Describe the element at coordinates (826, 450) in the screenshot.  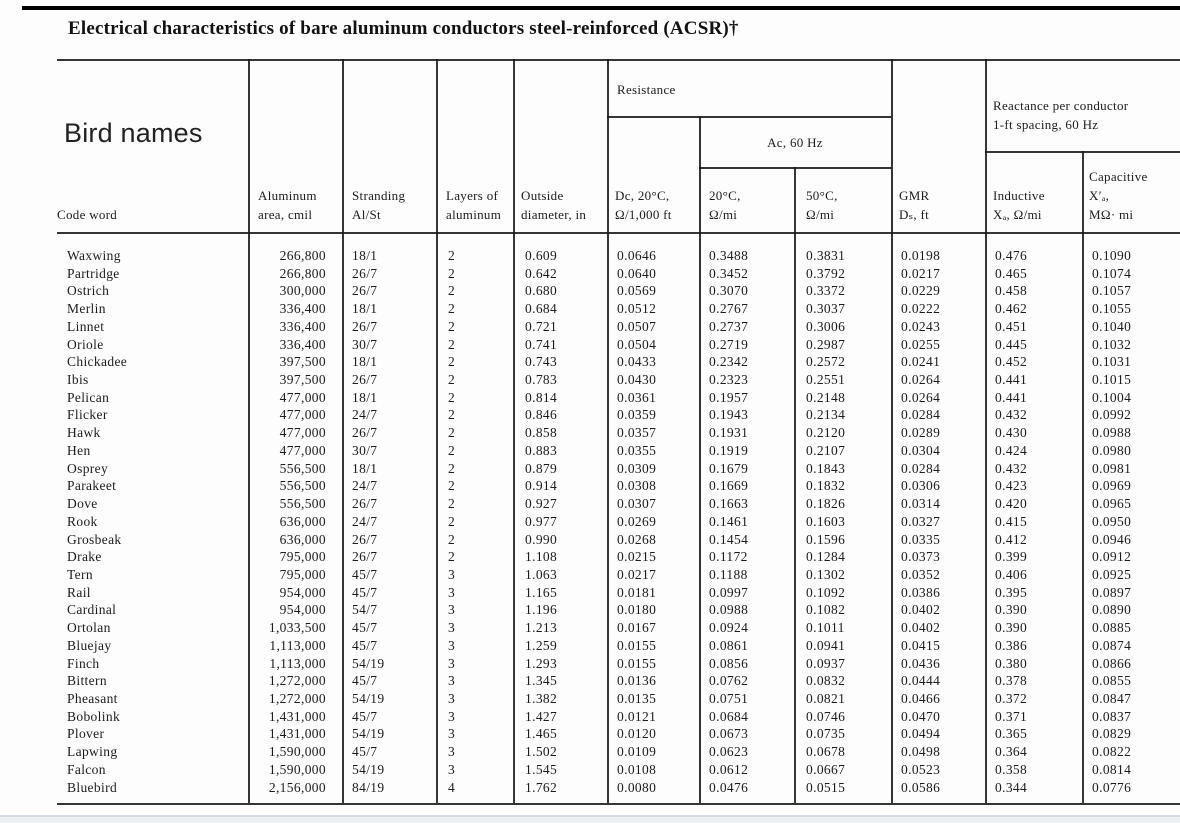
I see `cell-ac_50c: 0.2107` at that location.